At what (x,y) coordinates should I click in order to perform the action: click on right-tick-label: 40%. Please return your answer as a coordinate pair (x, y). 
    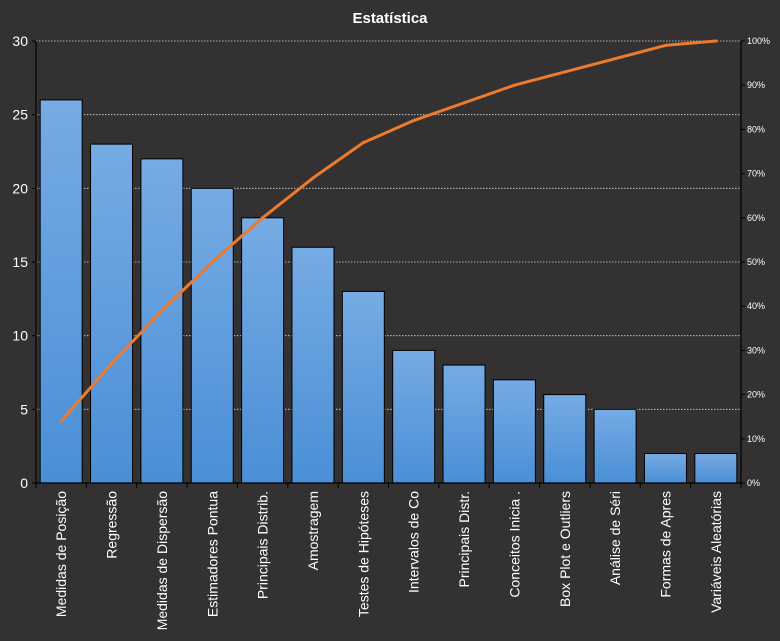
    Looking at the image, I should click on (756, 306).